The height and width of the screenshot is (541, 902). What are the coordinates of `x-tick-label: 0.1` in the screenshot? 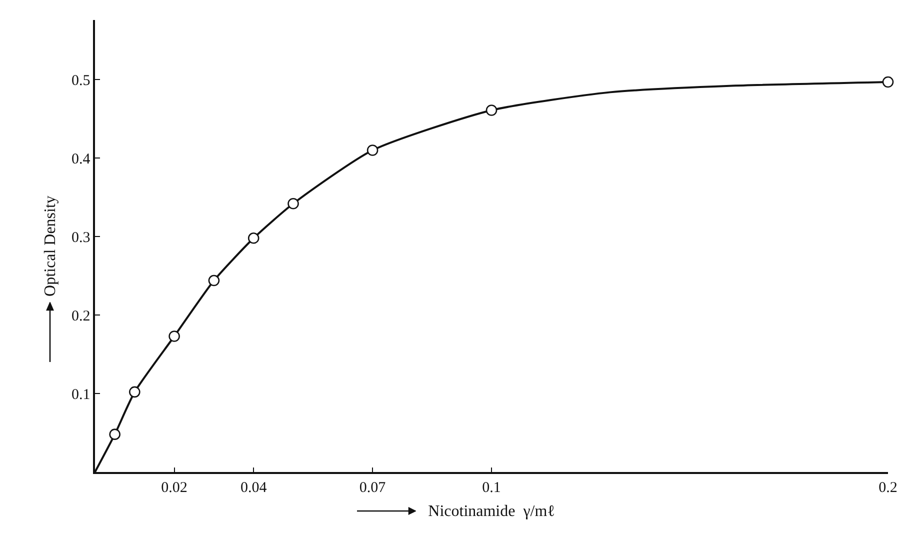 It's located at (491, 488).